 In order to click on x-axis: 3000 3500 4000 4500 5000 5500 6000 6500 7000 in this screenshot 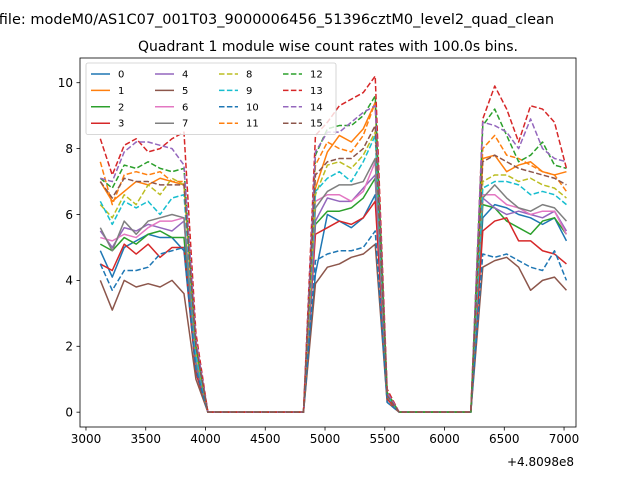, I will do `click(325, 436)`.